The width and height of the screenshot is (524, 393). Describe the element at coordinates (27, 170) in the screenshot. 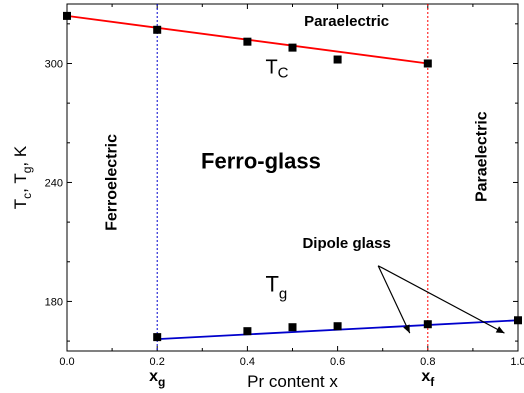

I see `y-axis-title-sub-g: g` at that location.